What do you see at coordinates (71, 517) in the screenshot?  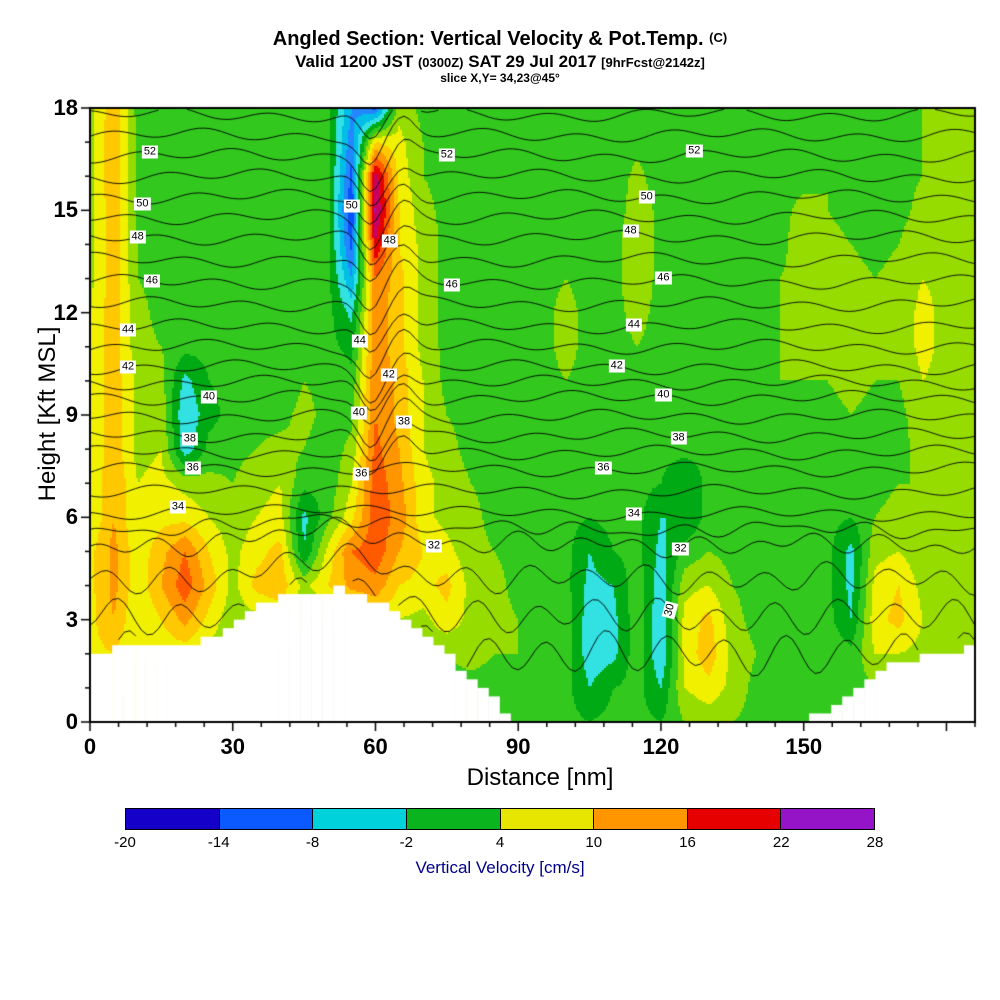 I see `y-tick-label: 6` at bounding box center [71, 517].